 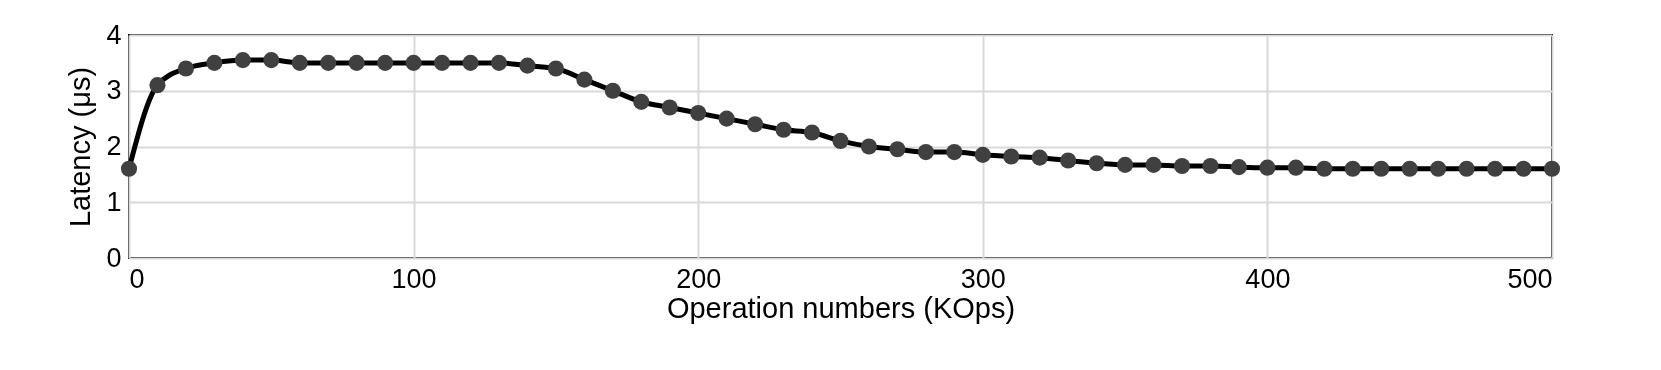 I want to click on x-tick-label: 500, so click(x=1530, y=278).